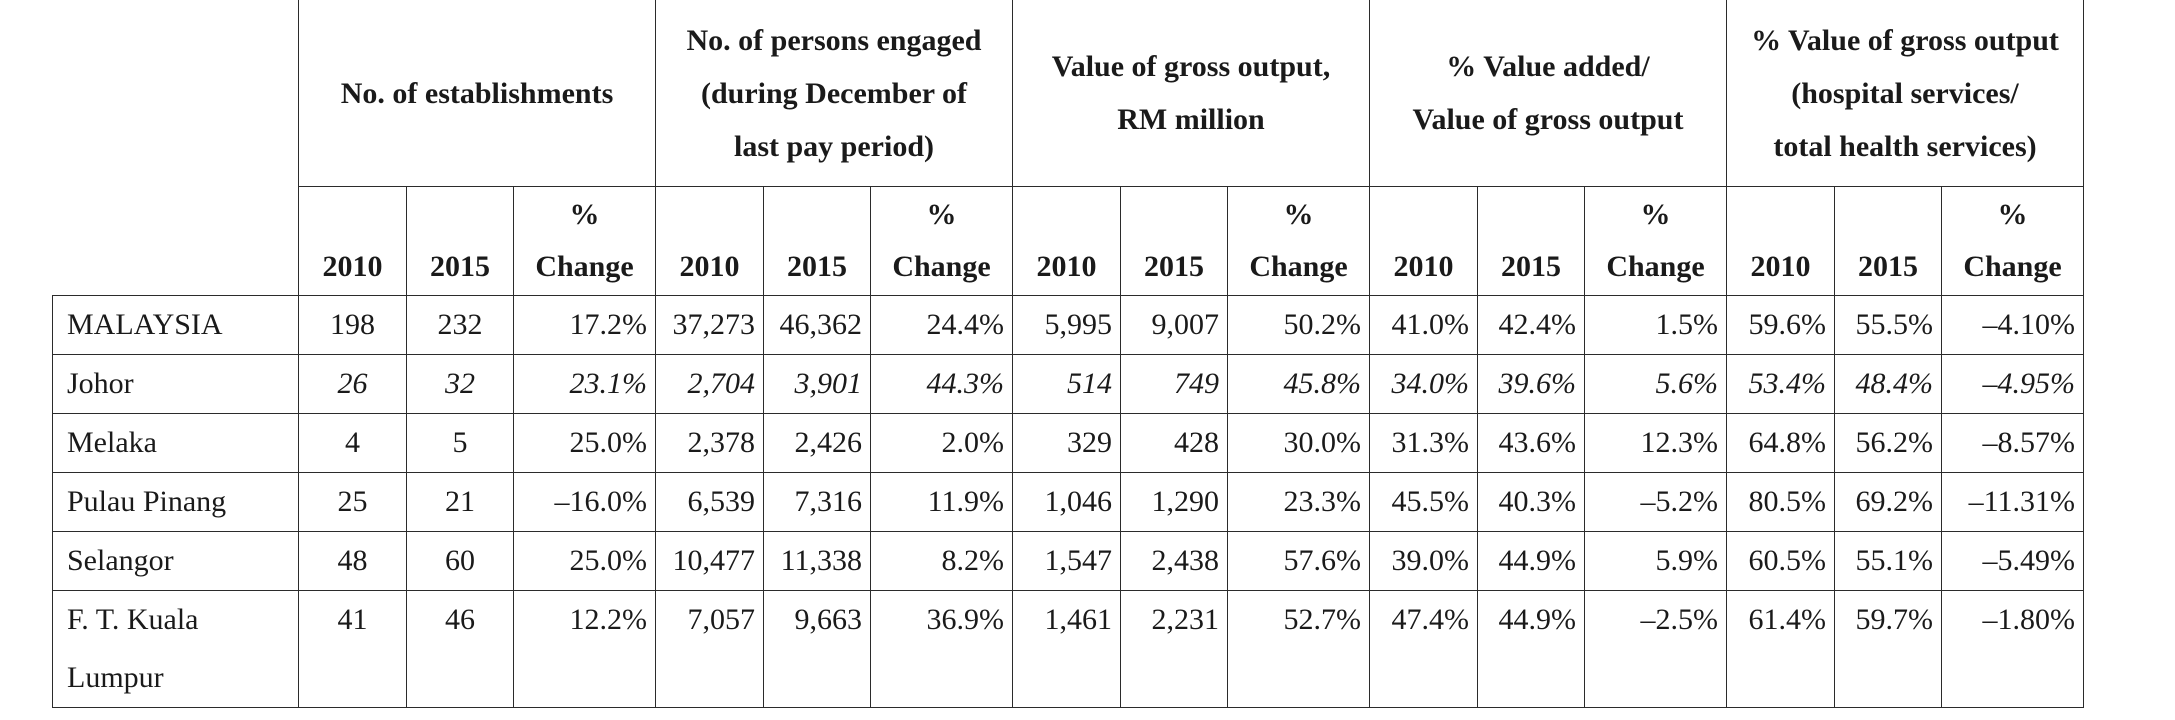 The height and width of the screenshot is (720, 2175). Describe the element at coordinates (1298, 649) in the screenshot. I see `data-cell: 52.7%` at that location.